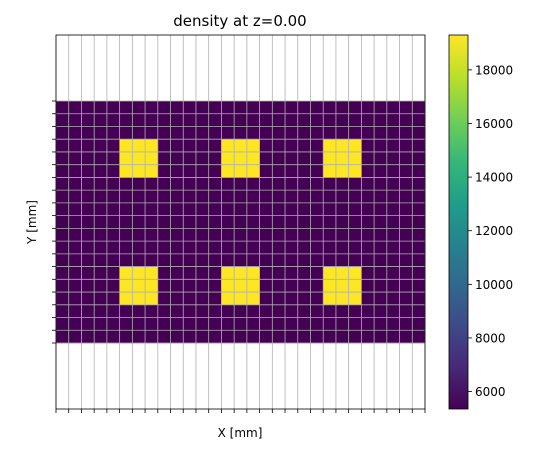  What do you see at coordinates (240, 411) in the screenshot?
I see `x-axis-ticks` at bounding box center [240, 411].